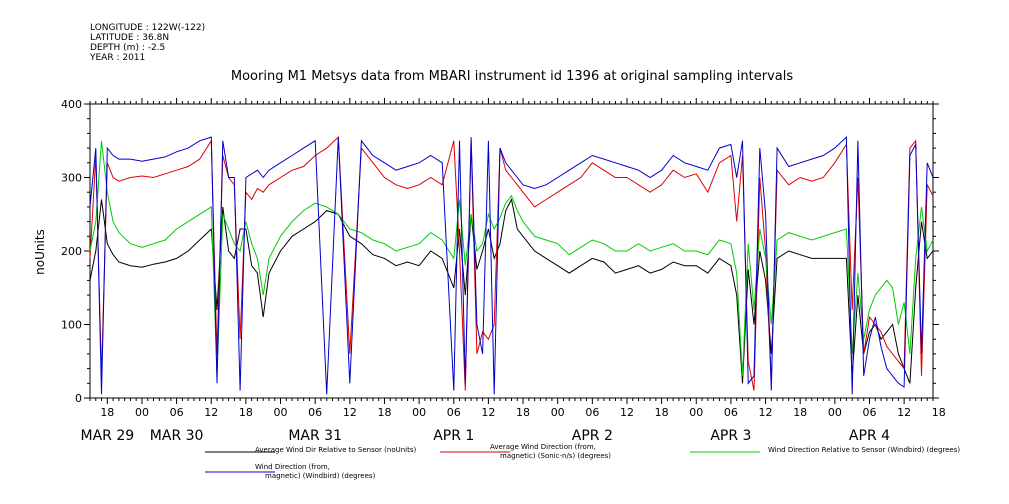 The height and width of the screenshot is (504, 1009). I want to click on meta-latitude: LATITUDE : 36.8N, so click(129, 38).